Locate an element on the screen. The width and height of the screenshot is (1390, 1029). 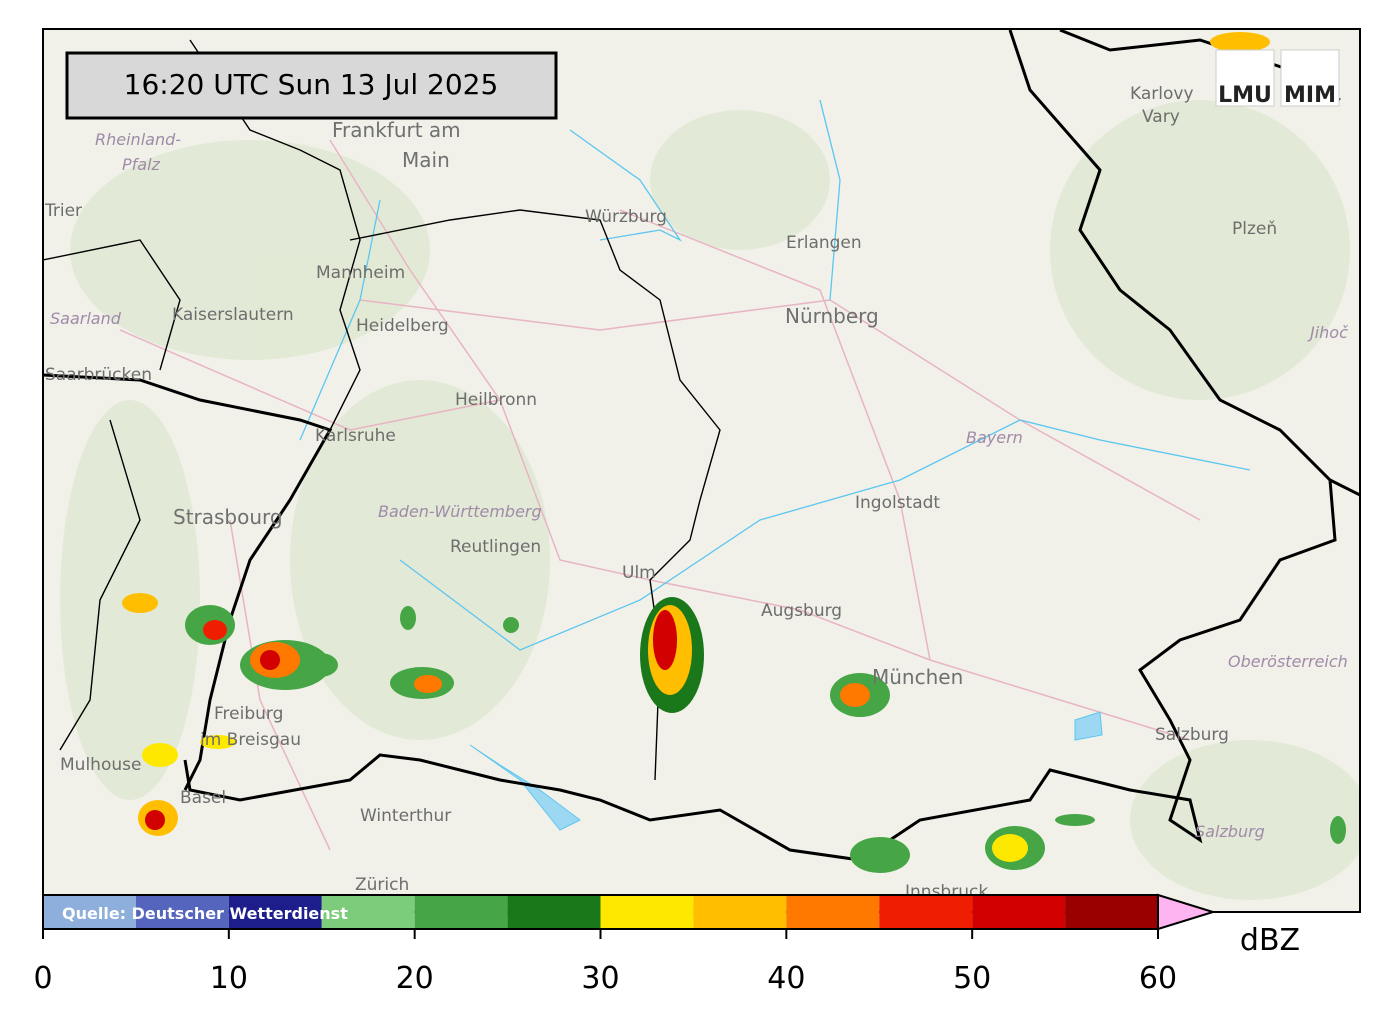
city-label: Würzburg is located at coordinates (626, 217).